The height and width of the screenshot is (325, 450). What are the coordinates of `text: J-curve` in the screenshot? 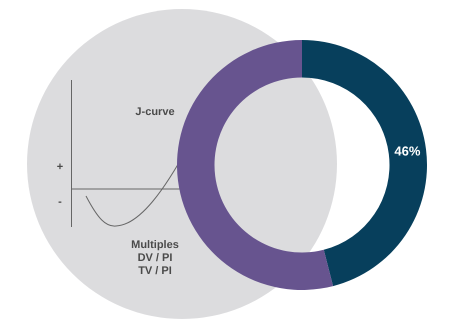 It's located at (155, 112).